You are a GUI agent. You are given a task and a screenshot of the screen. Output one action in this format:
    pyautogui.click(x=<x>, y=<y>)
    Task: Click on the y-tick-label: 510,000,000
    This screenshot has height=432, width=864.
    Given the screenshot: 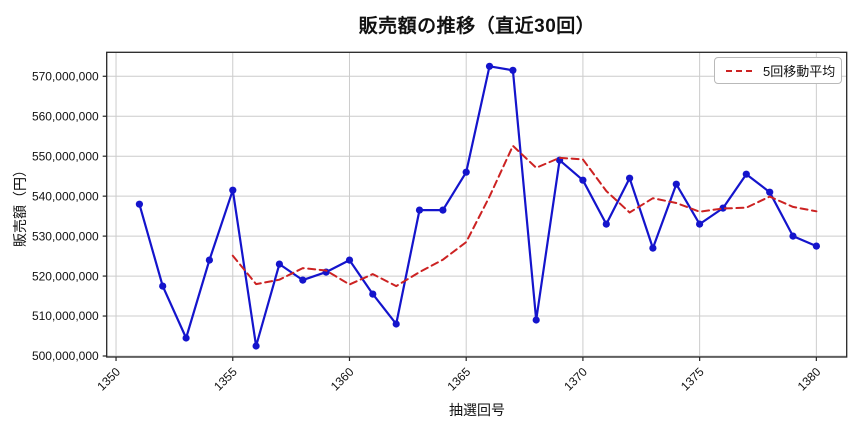 What is the action you would take?
    pyautogui.click(x=65, y=316)
    